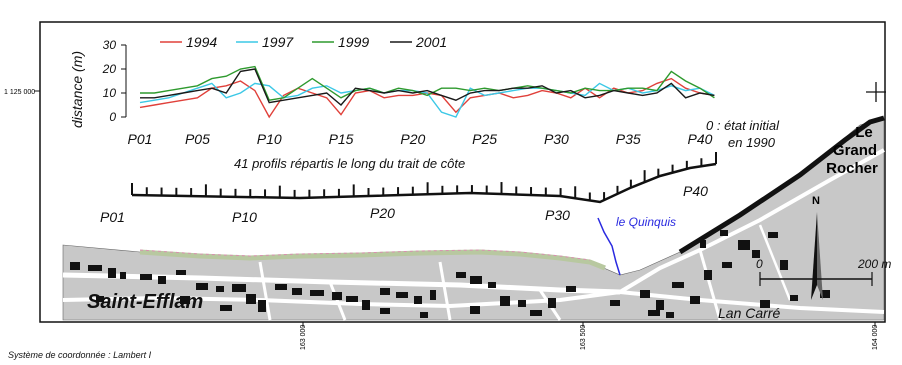 This screenshot has height=365, width=902. What do you see at coordinates (145, 302) in the screenshot?
I see `place-saint-efflam: Saint-Efflam` at bounding box center [145, 302].